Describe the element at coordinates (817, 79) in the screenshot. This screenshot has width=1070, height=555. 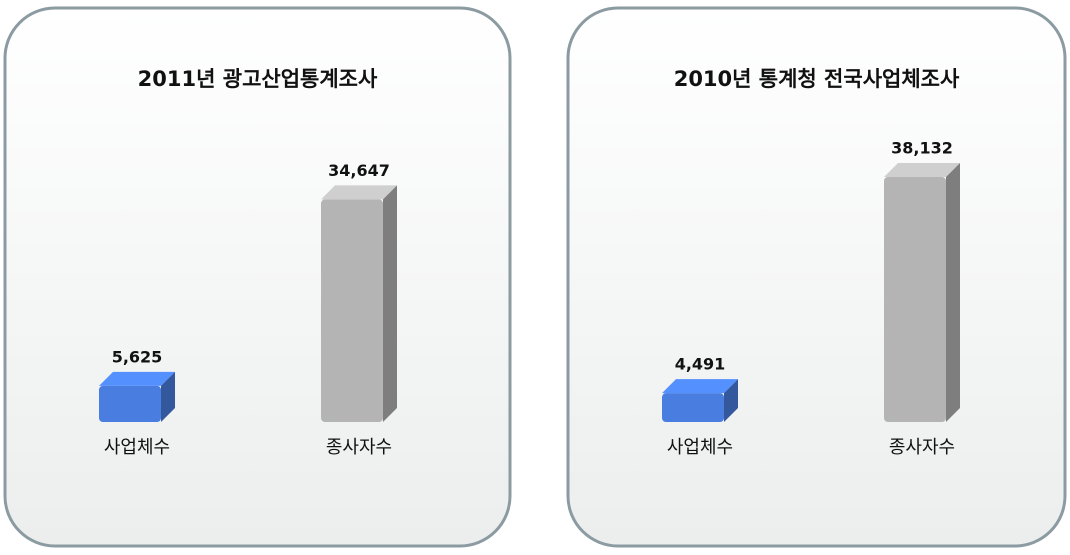
I see `chart-title: 2010년 통계청 전국사업체조사` at that location.